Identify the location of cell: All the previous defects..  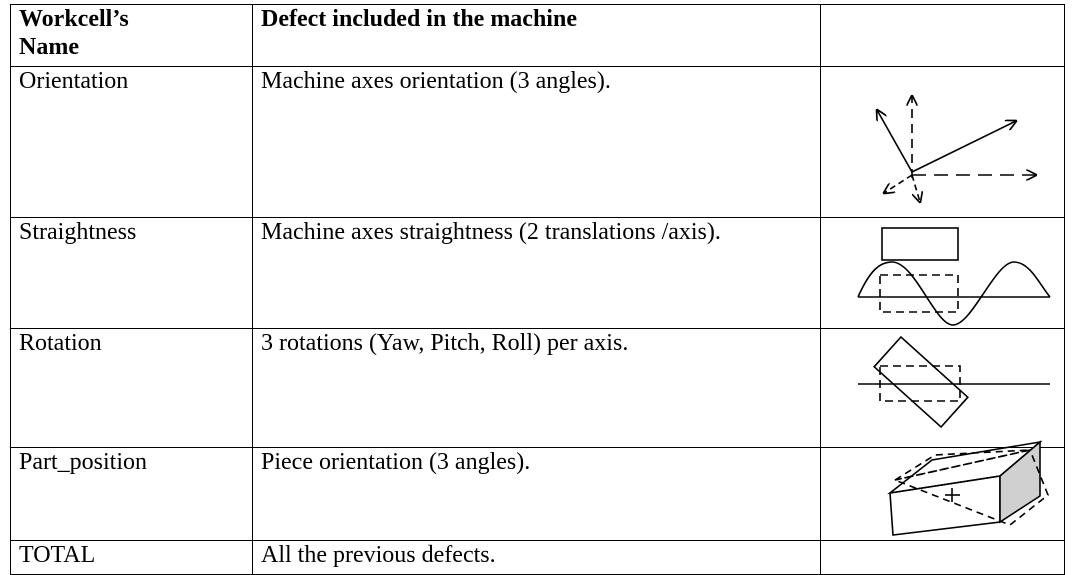
(536, 557).